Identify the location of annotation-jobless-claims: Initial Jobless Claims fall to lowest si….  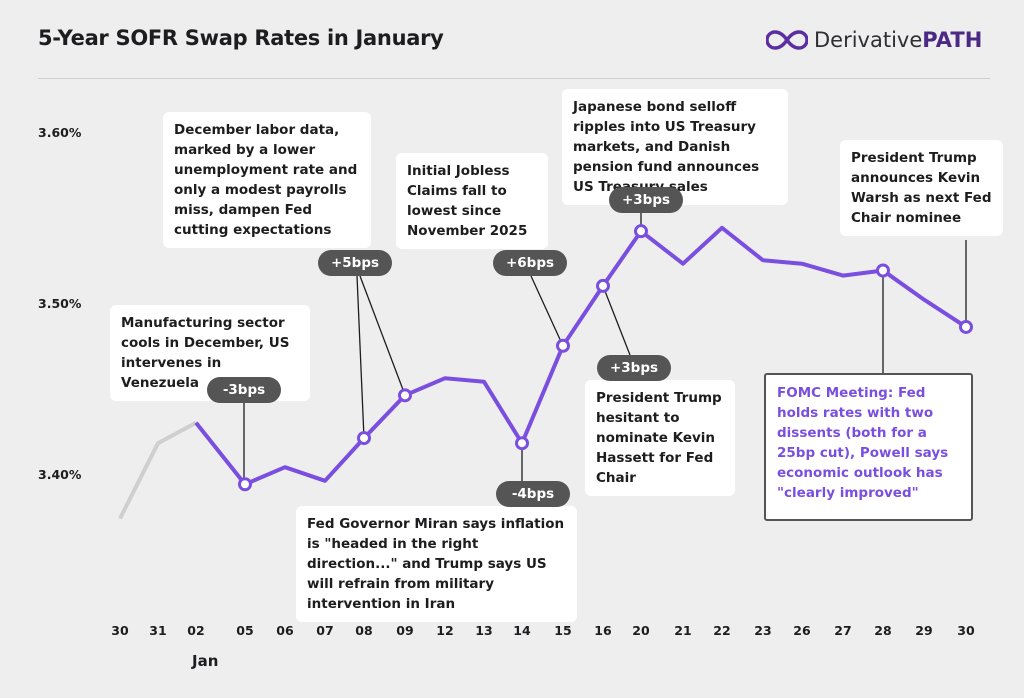
(472, 201).